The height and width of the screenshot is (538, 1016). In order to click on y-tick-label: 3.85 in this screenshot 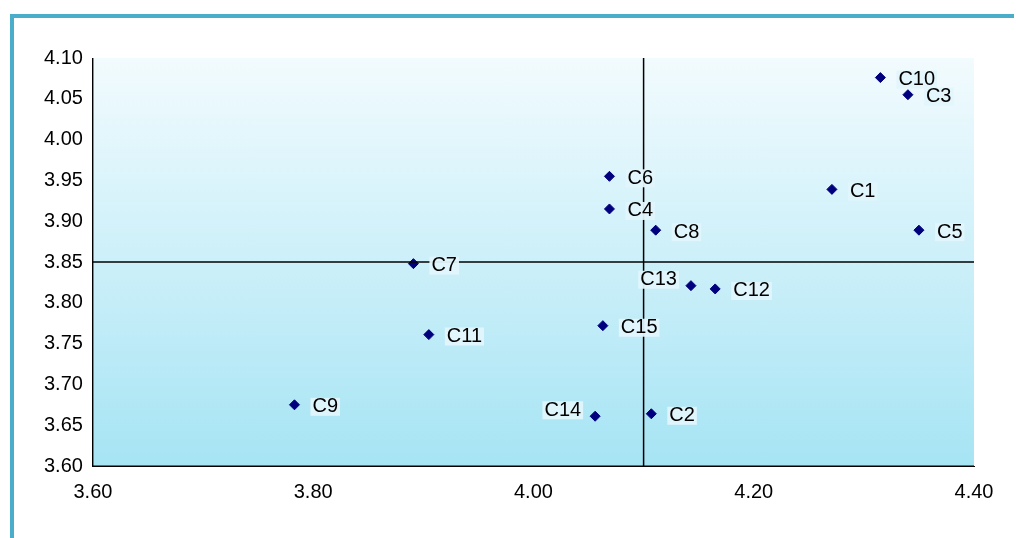, I will do `click(63, 260)`.